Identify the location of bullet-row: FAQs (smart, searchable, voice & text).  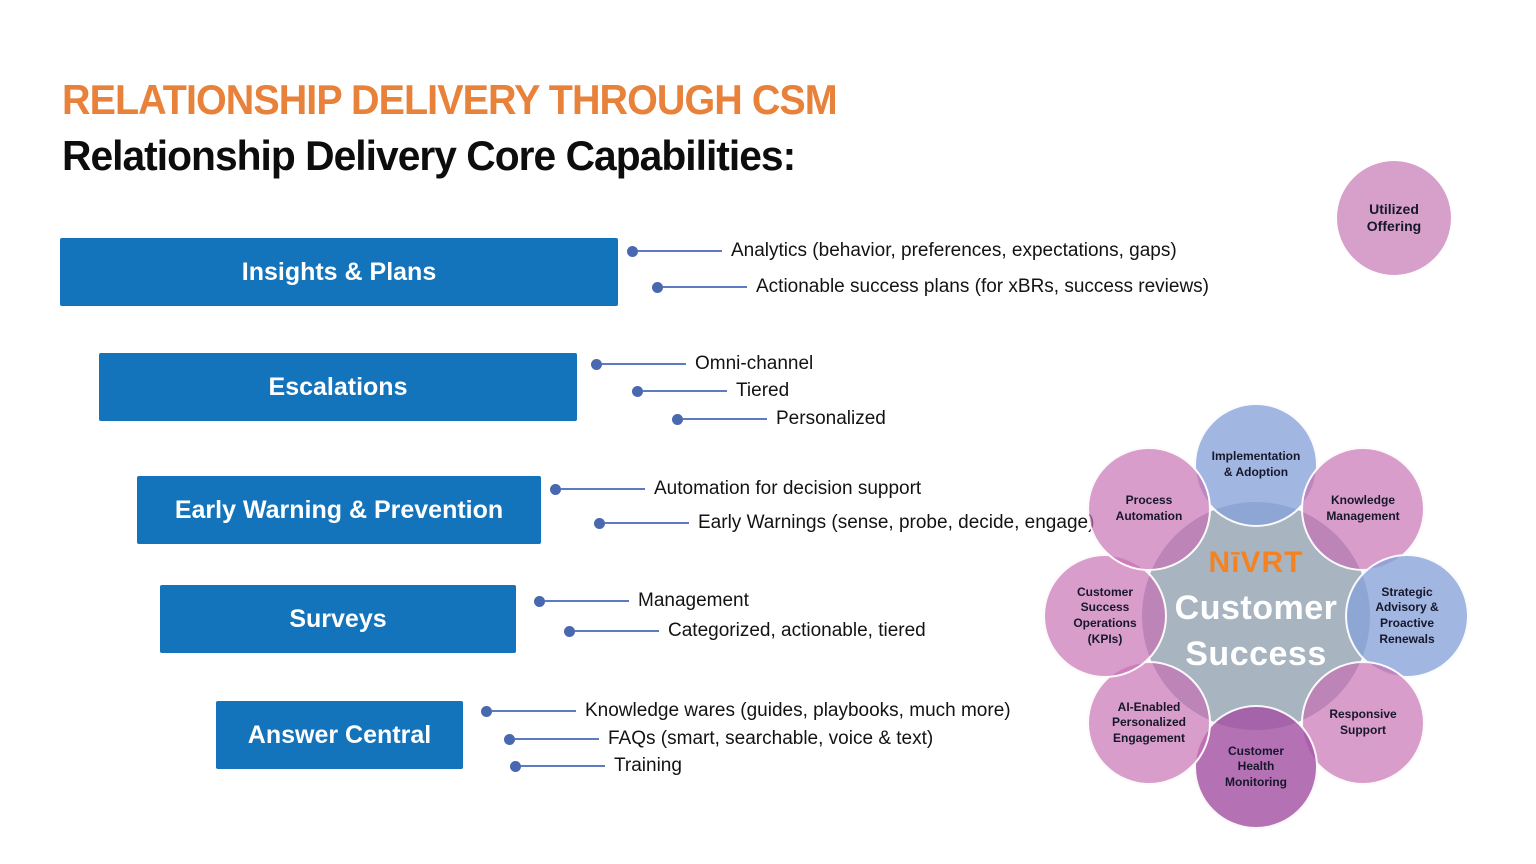
(719, 738).